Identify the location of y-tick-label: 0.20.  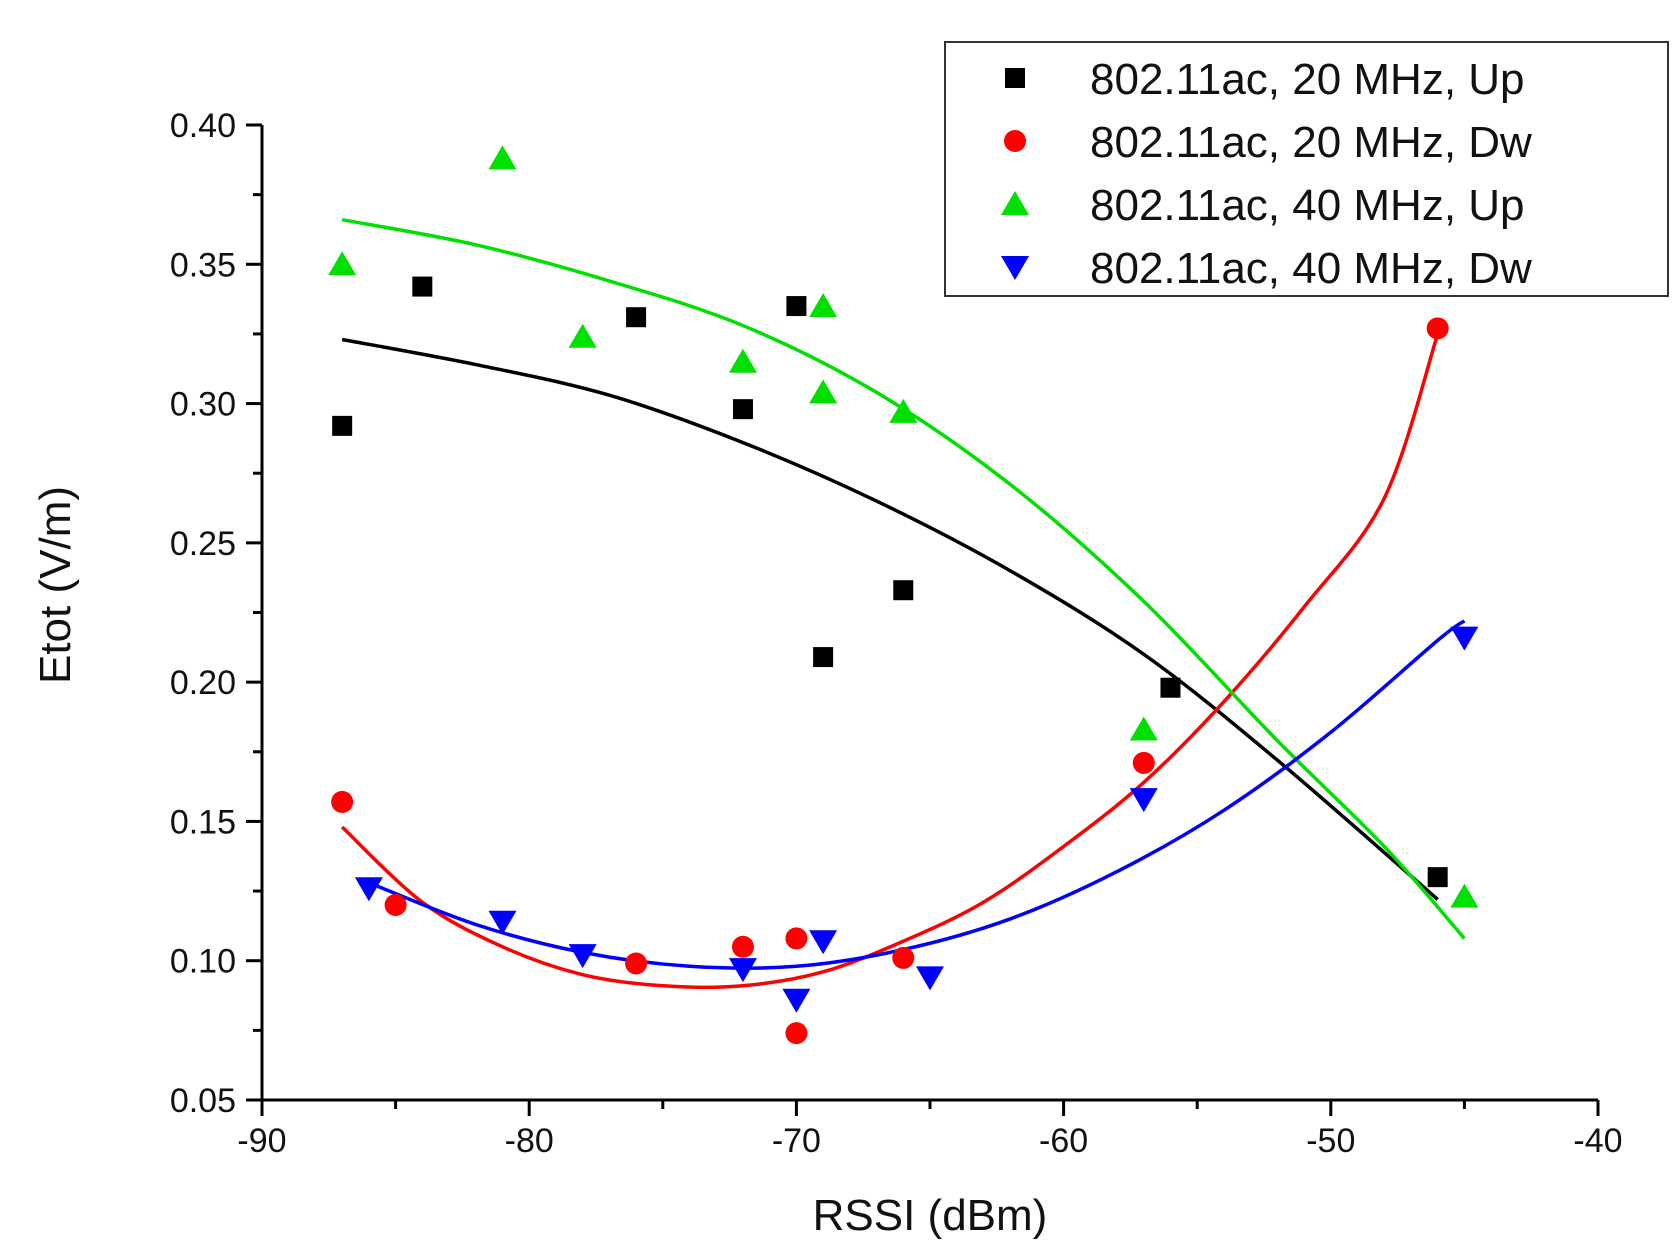
(203, 683).